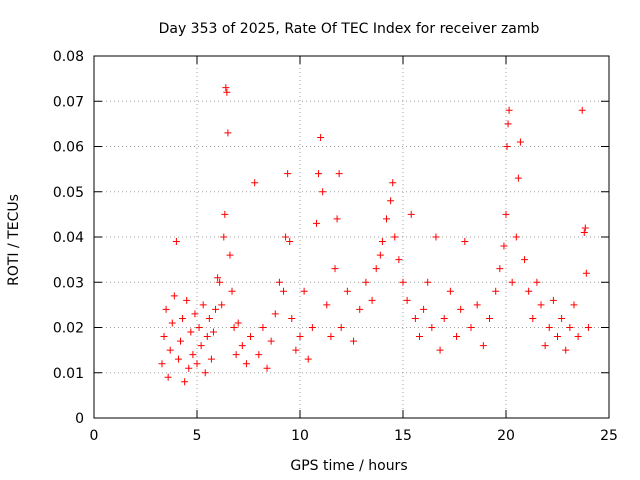 The height and width of the screenshot is (480, 640). I want to click on x-tick-label: 15, so click(403, 436).